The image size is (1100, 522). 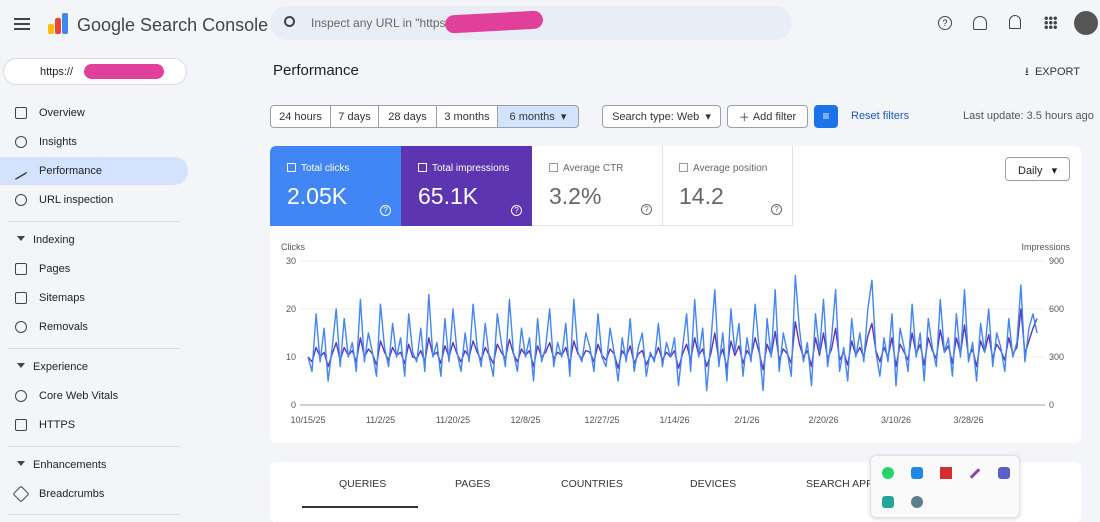 I want to click on y2-axis-title: Impressions, so click(x=1045, y=247).